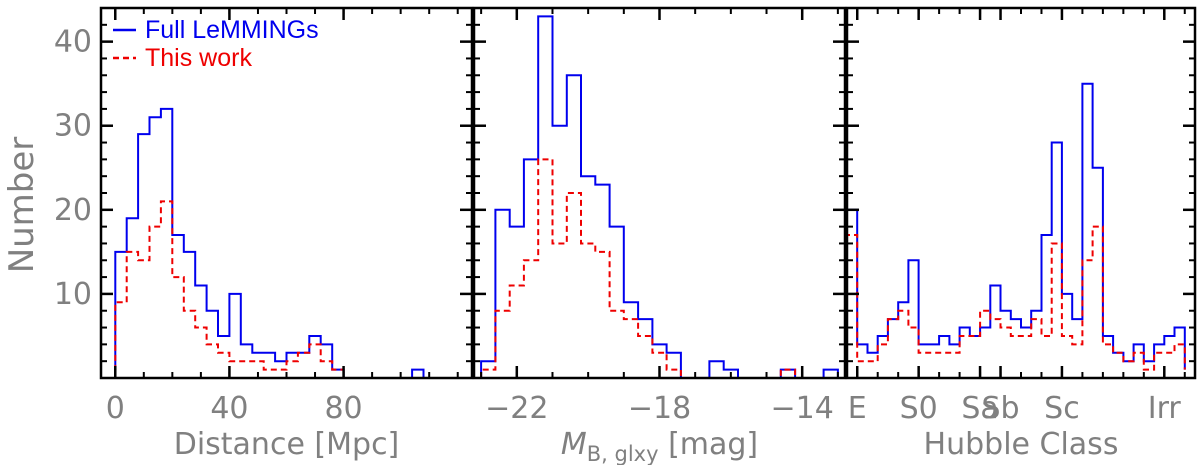 The height and width of the screenshot is (465, 1200). What do you see at coordinates (287, 444) in the screenshot?
I see `x-axis-label: Distance [Mpc]` at bounding box center [287, 444].